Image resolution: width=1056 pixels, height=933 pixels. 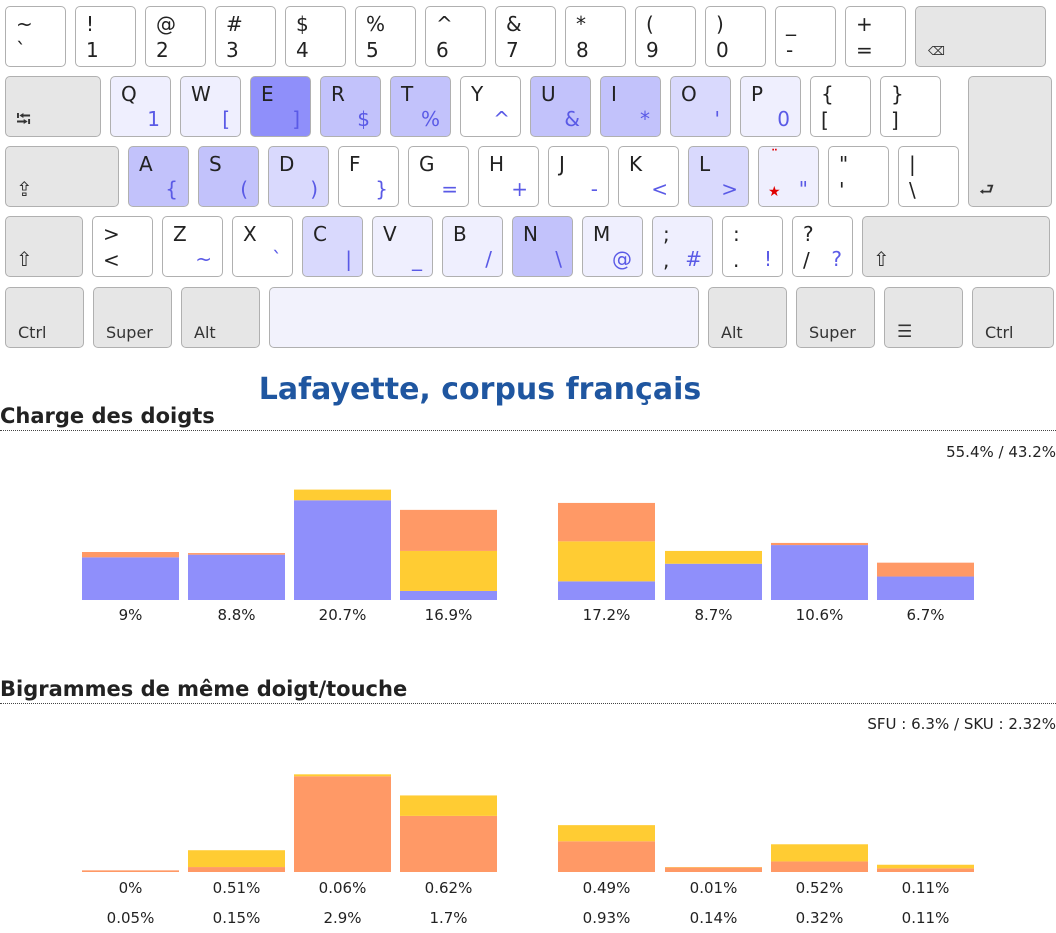 What do you see at coordinates (999, 332) in the screenshot?
I see `key-label: Ctrl` at bounding box center [999, 332].